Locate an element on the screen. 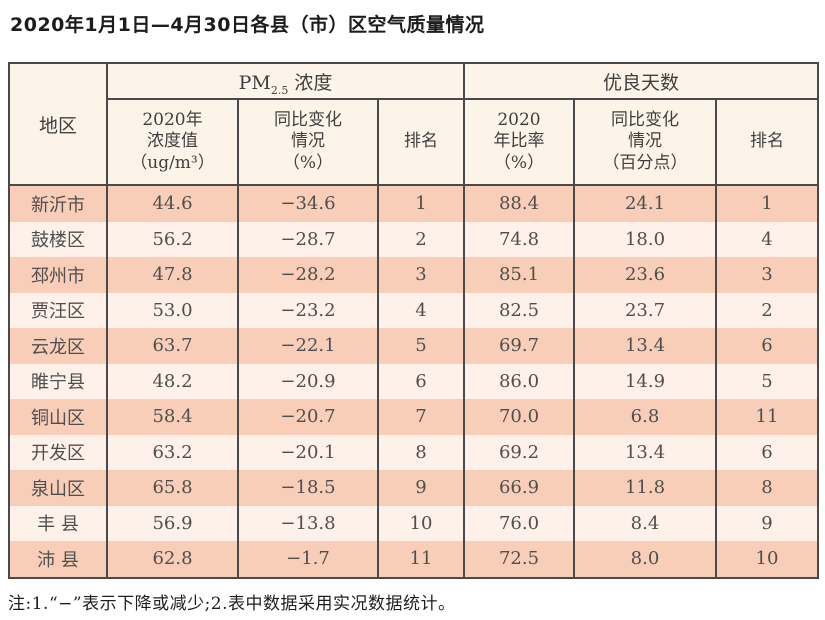 The height and width of the screenshot is (620, 825). cell-ratio: 72.5 is located at coordinates (519, 559).